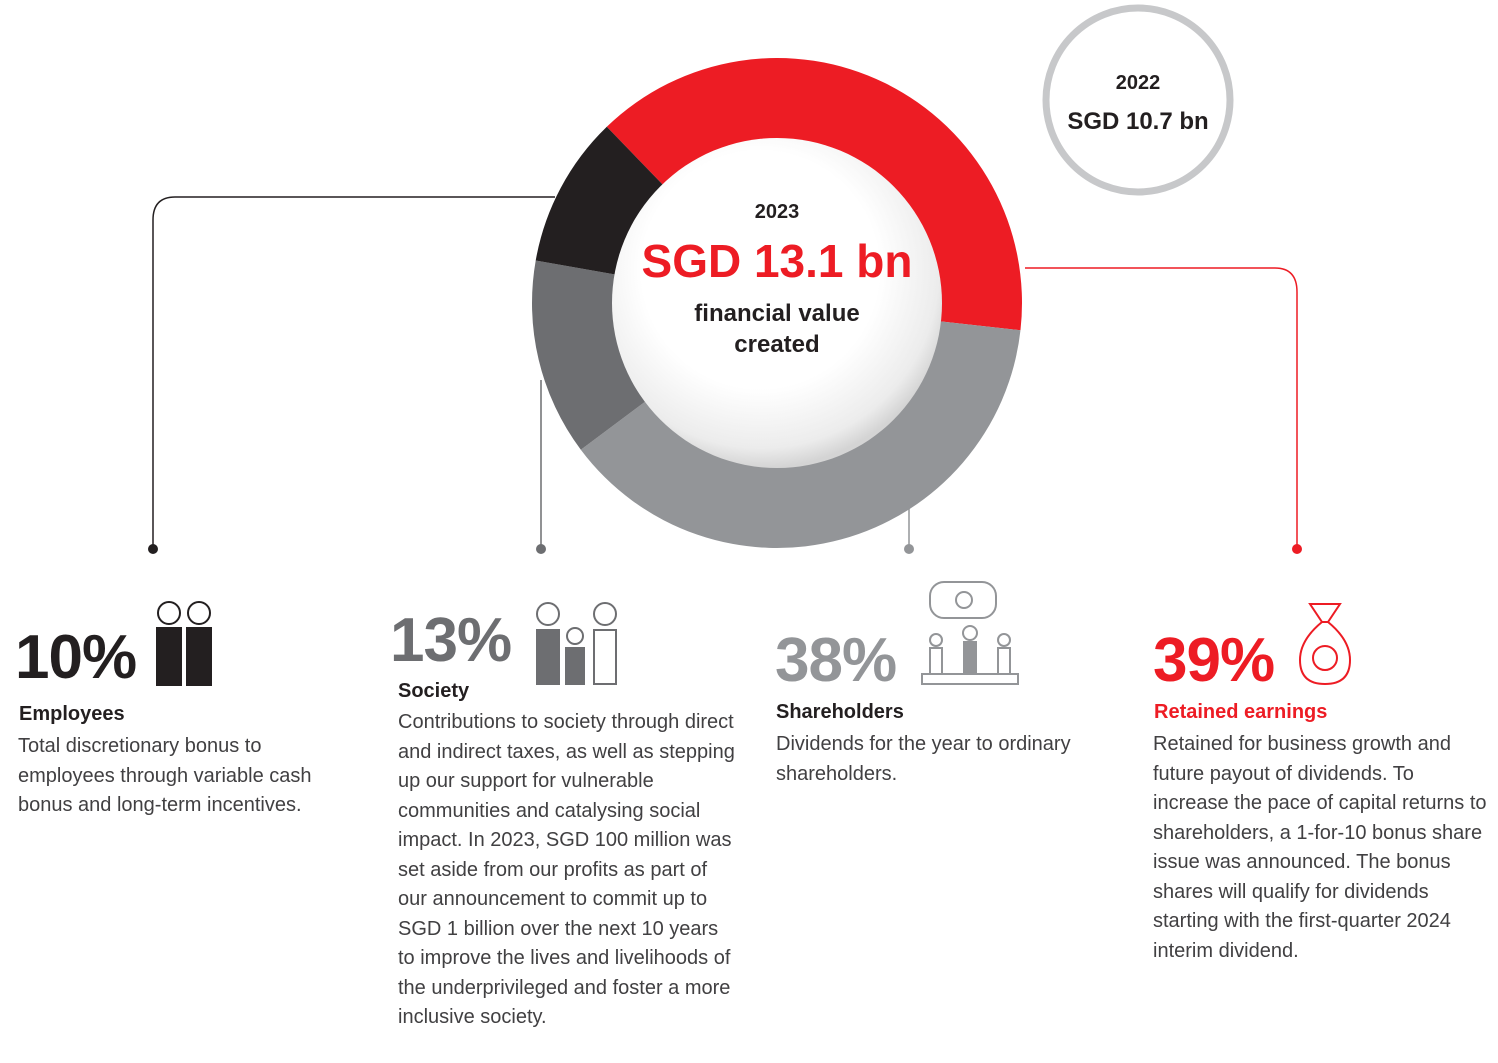 This screenshot has height=1063, width=1498. Describe the element at coordinates (76, 657) in the screenshot. I see `value-label: 10%` at that location.